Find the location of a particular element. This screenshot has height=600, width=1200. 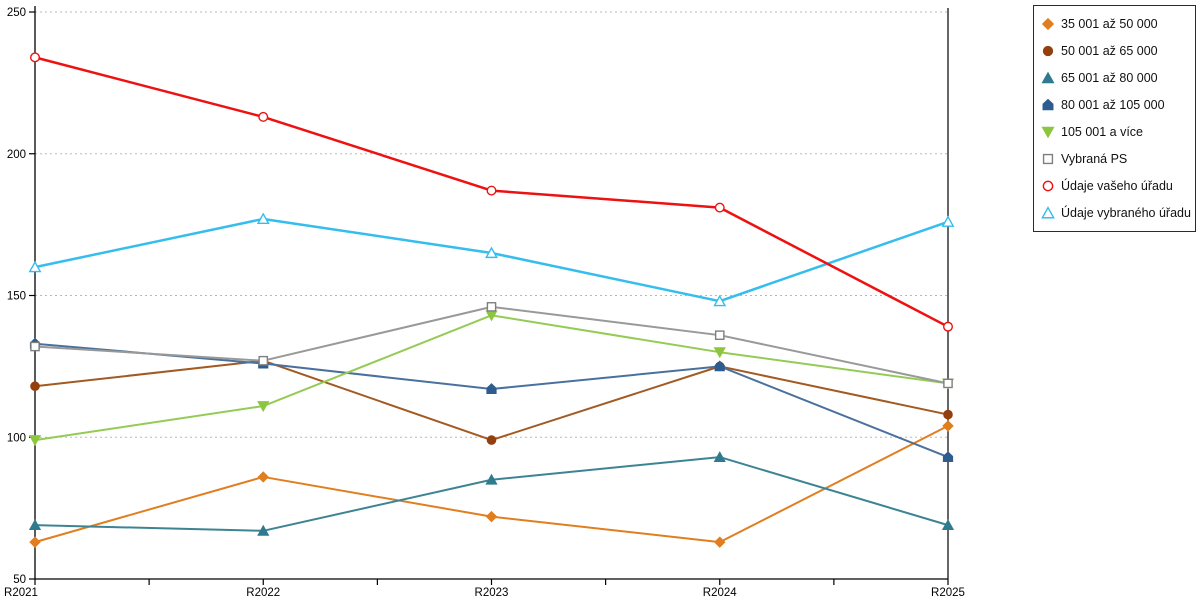

legend-item: 105 001 a více is located at coordinates (1116, 132).